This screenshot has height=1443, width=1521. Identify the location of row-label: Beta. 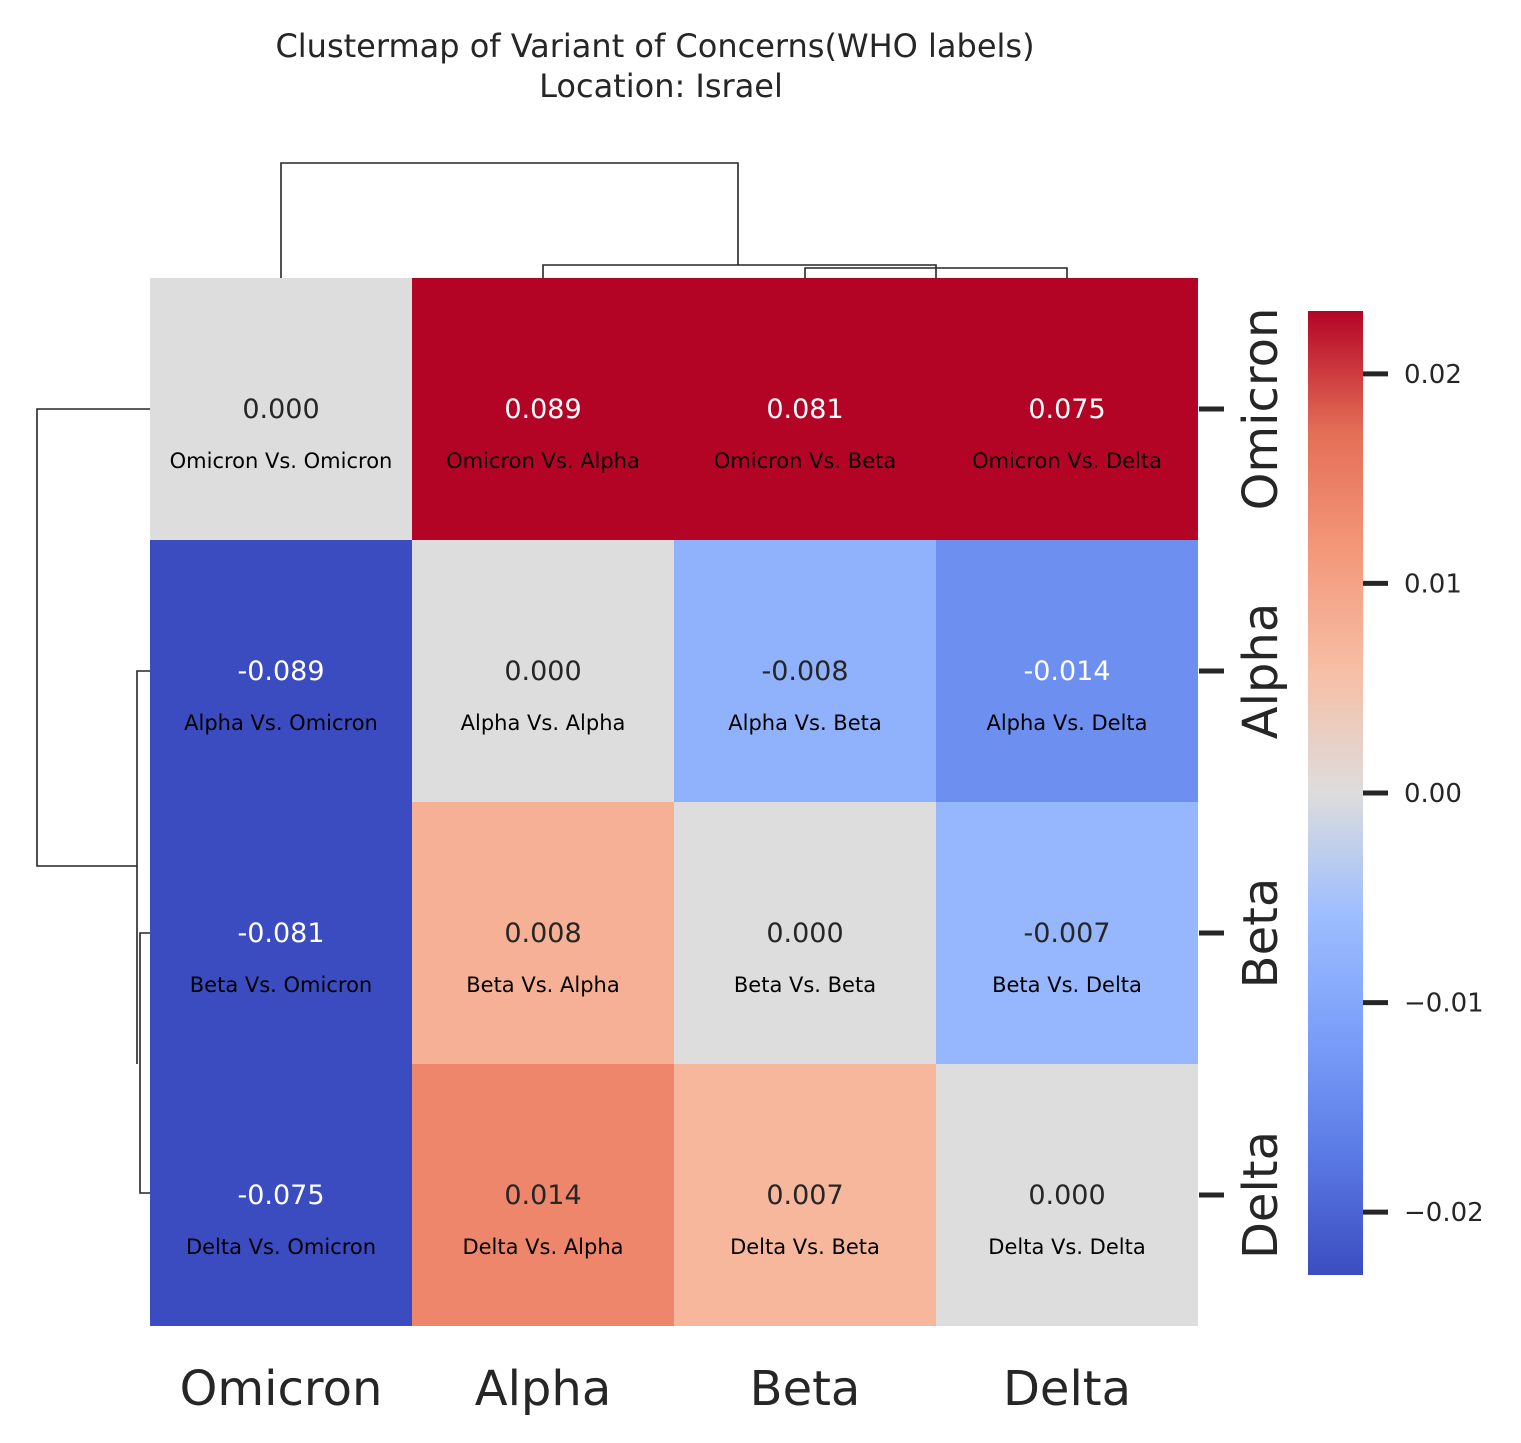
(1261, 933).